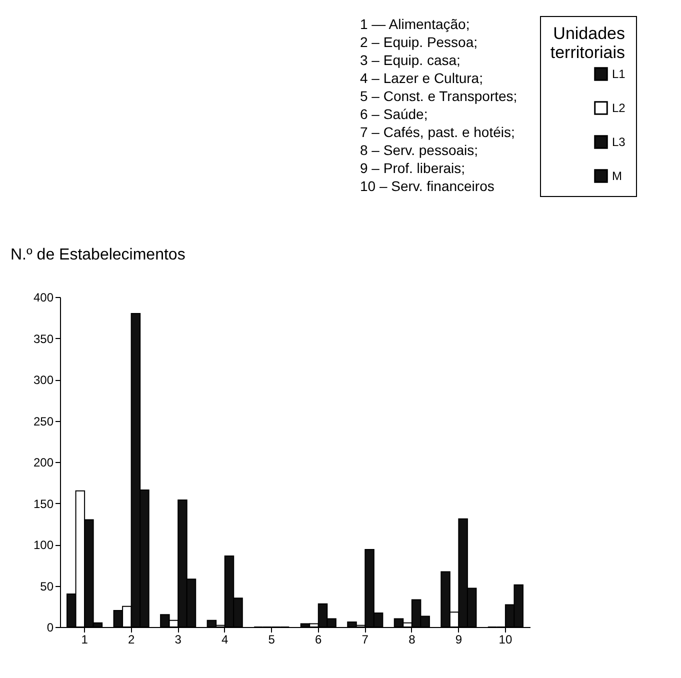 Image resolution: width=681 pixels, height=678 pixels. I want to click on x-tick-label: 1, so click(84, 639).